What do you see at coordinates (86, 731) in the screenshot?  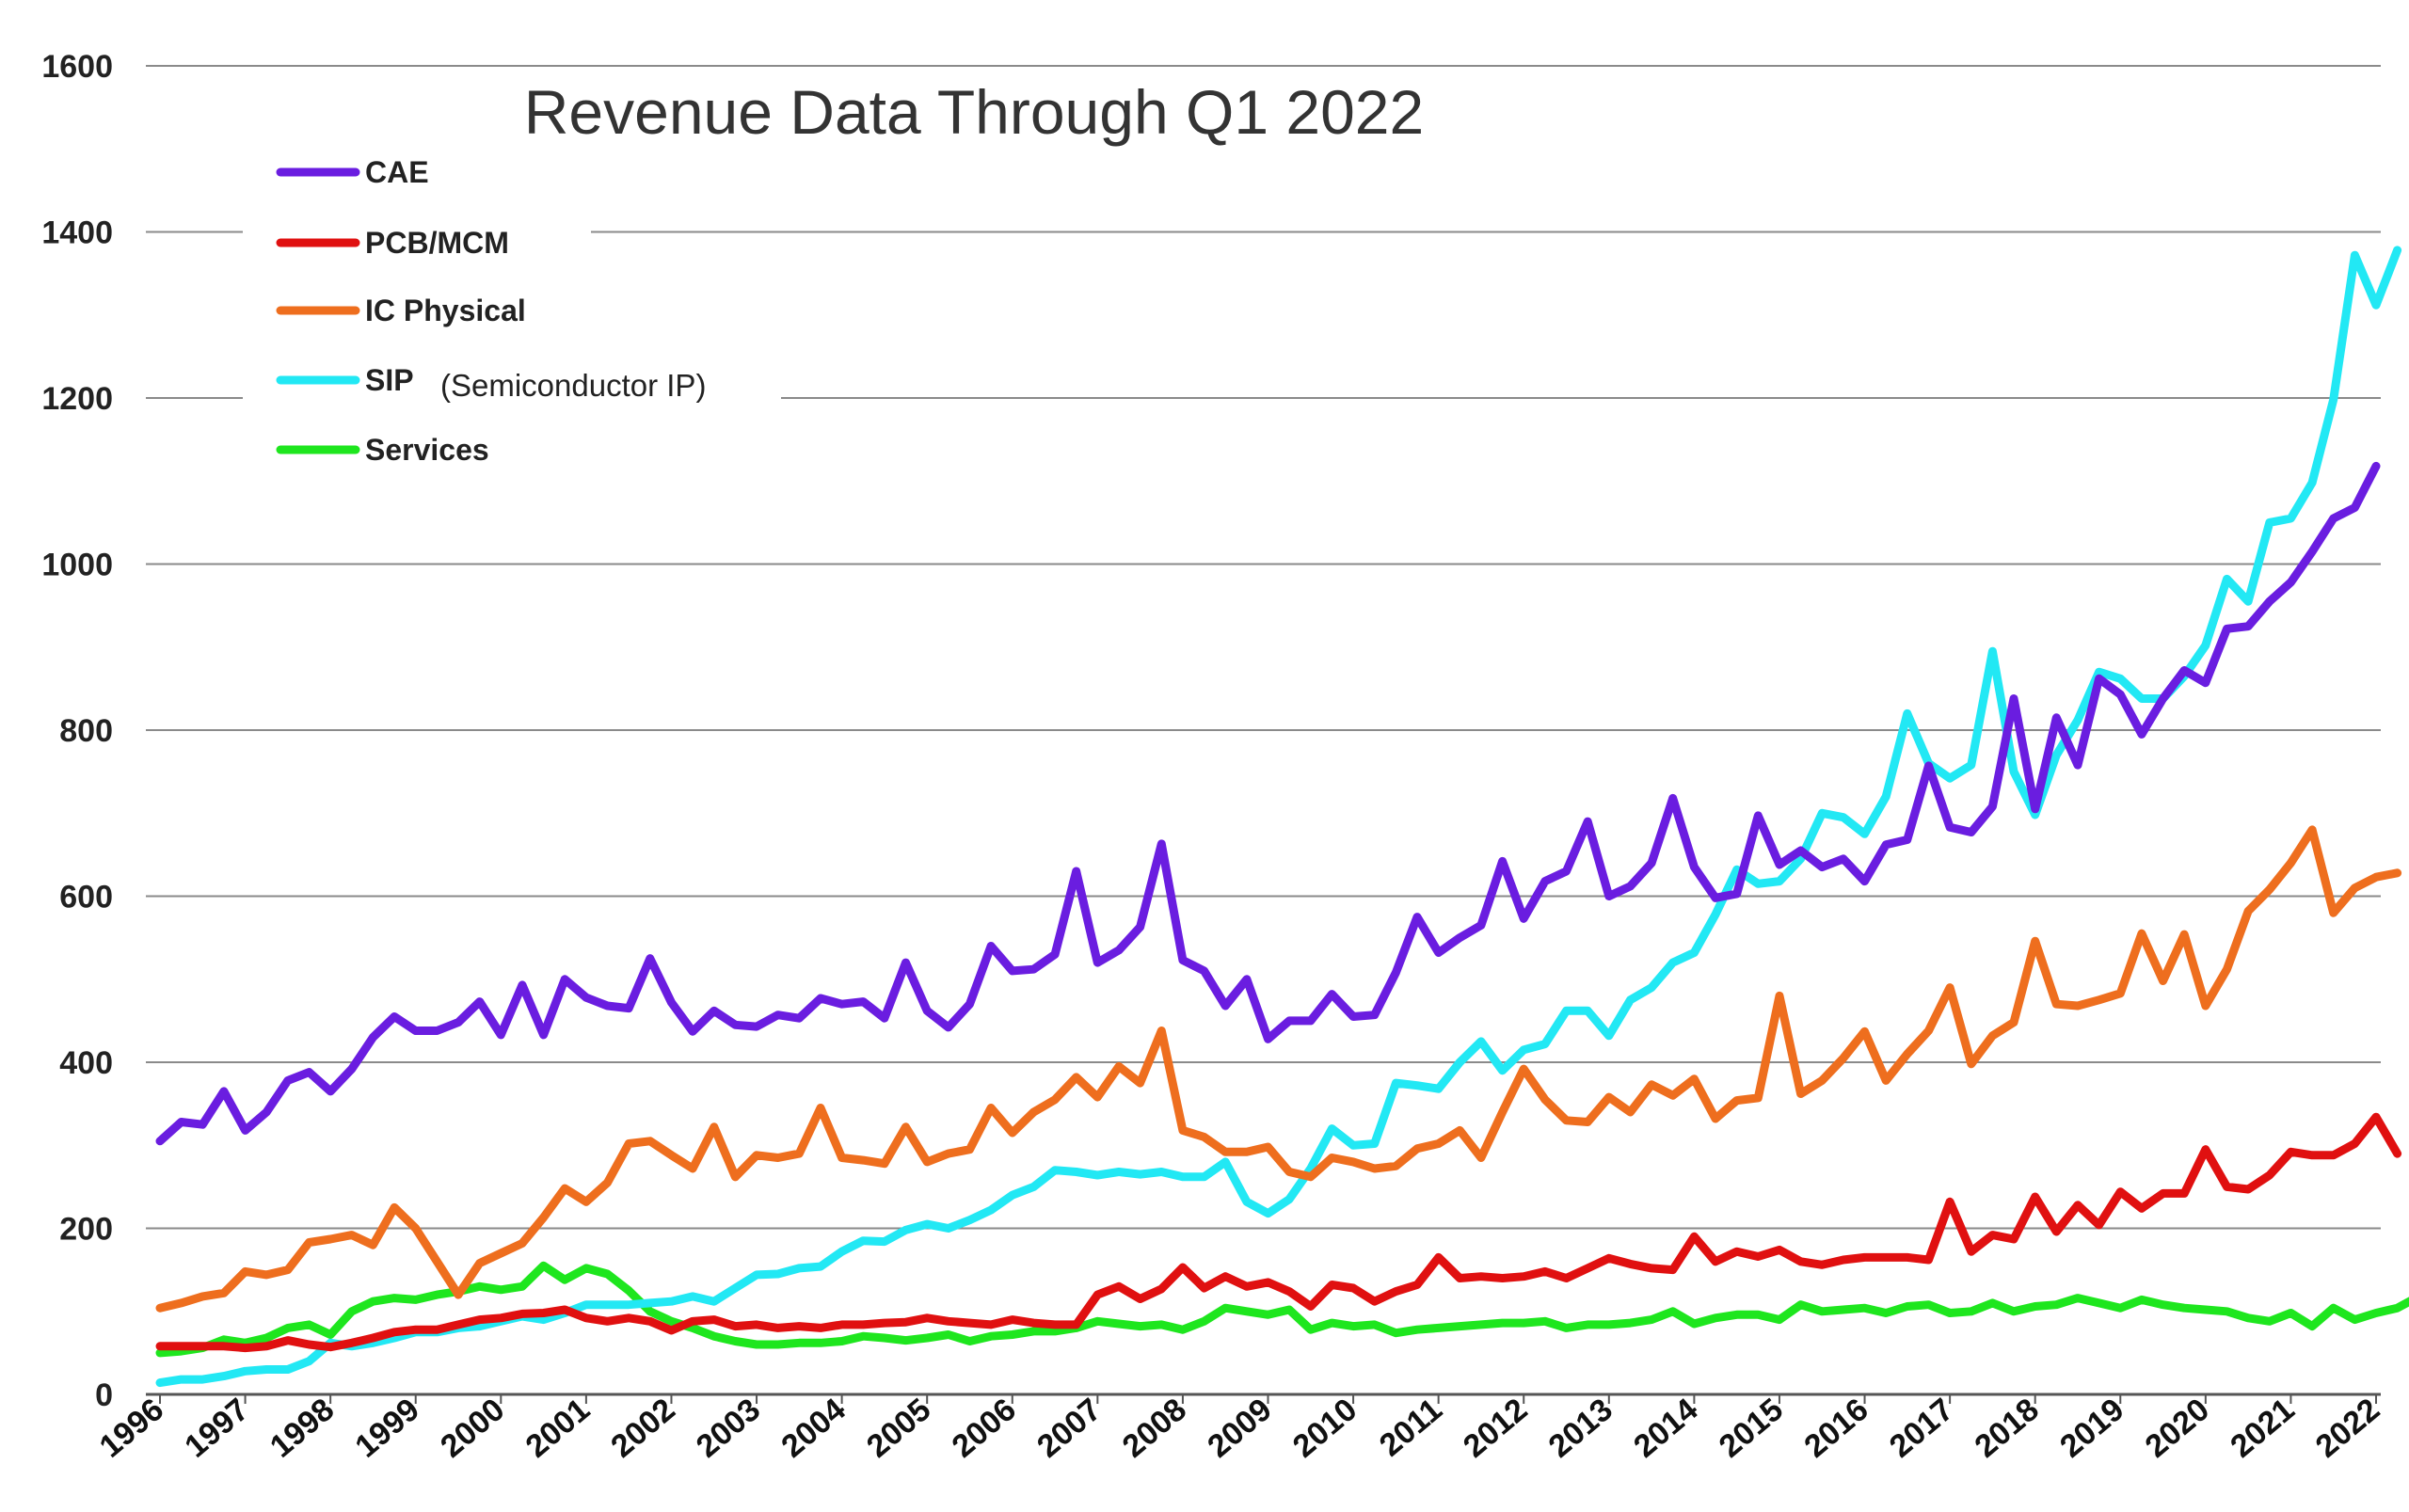 I see `y-tick-label: 800` at bounding box center [86, 731].